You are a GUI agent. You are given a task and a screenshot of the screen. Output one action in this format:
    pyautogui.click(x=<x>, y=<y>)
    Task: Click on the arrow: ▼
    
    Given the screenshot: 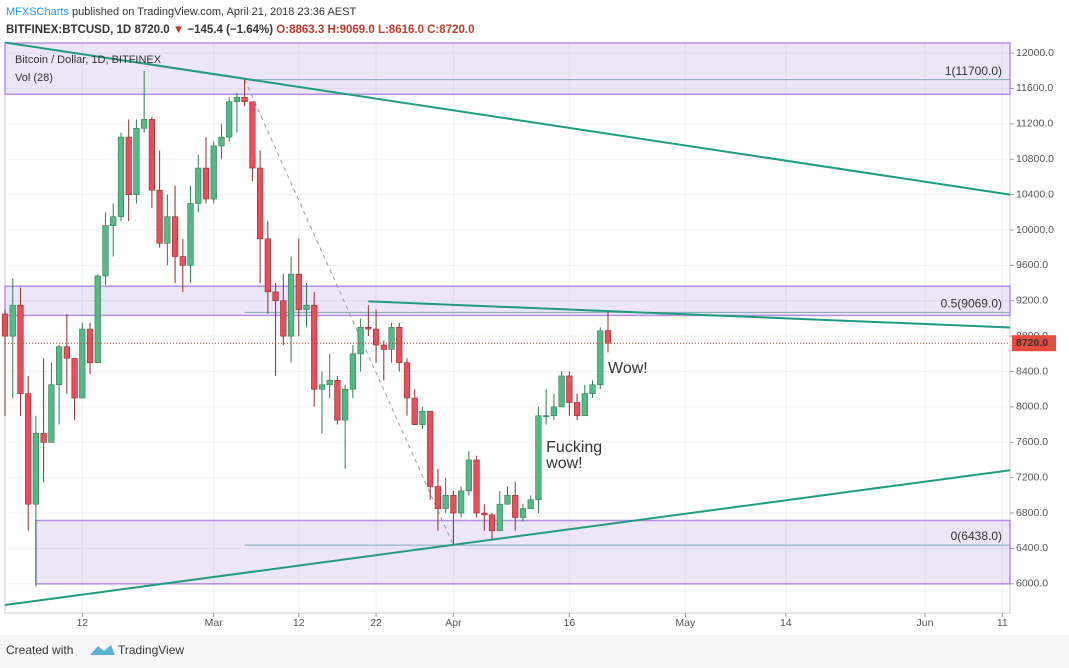 What is the action you would take?
    pyautogui.click(x=178, y=30)
    